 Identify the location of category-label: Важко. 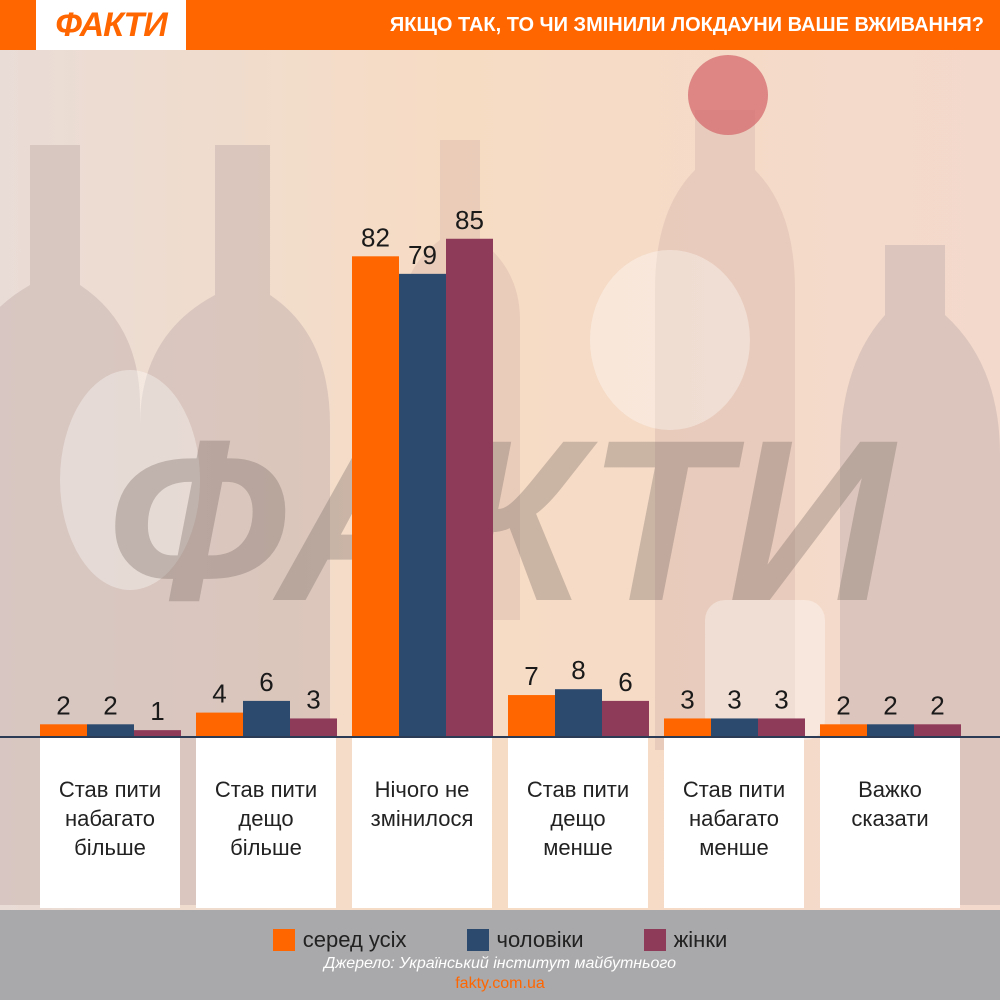
(890, 789).